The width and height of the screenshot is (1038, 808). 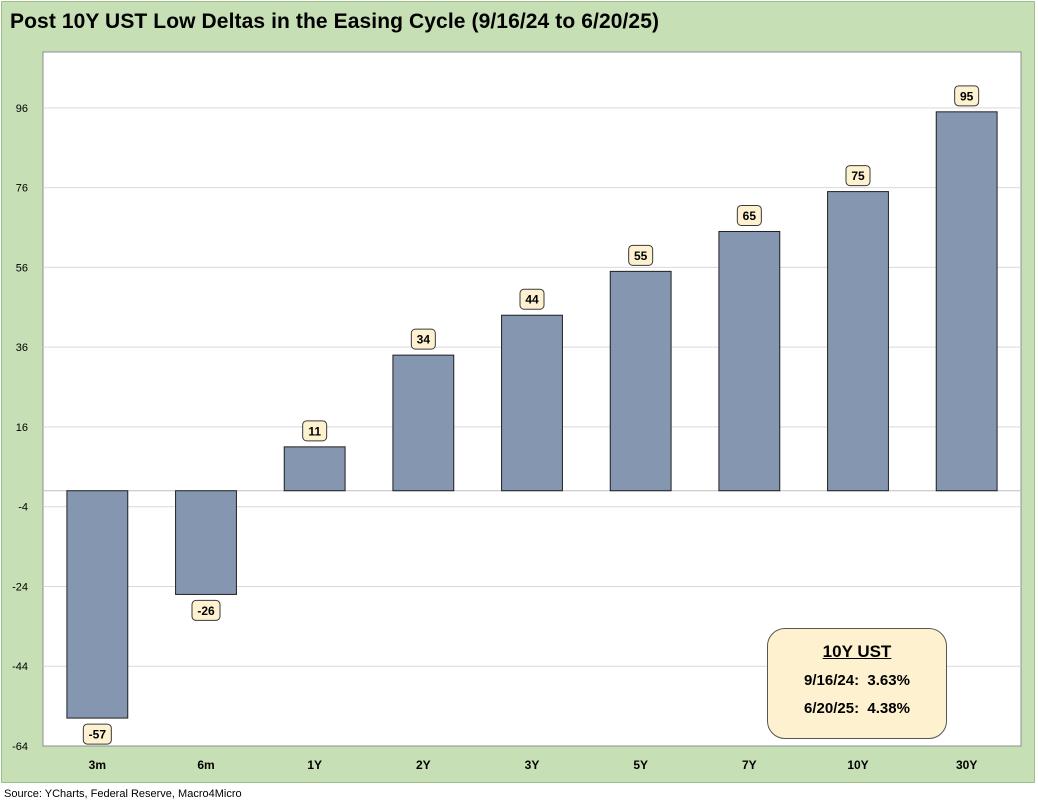 I want to click on x-tick-label: 5Y, so click(x=640, y=765).